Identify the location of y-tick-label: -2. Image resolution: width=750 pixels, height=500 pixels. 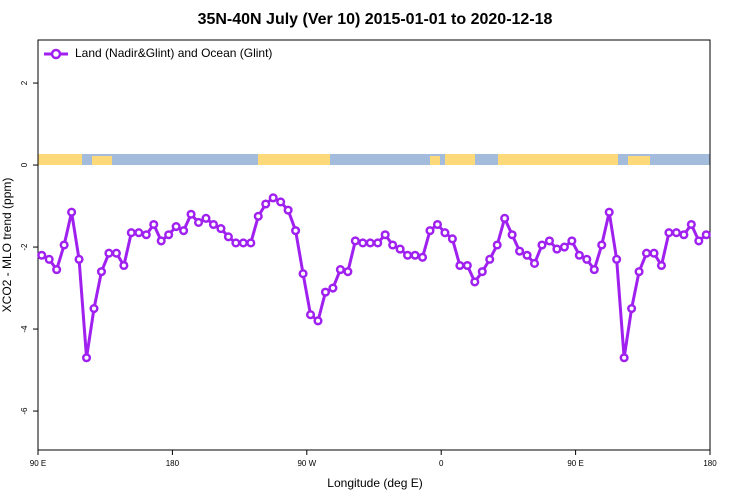
(24, 247).